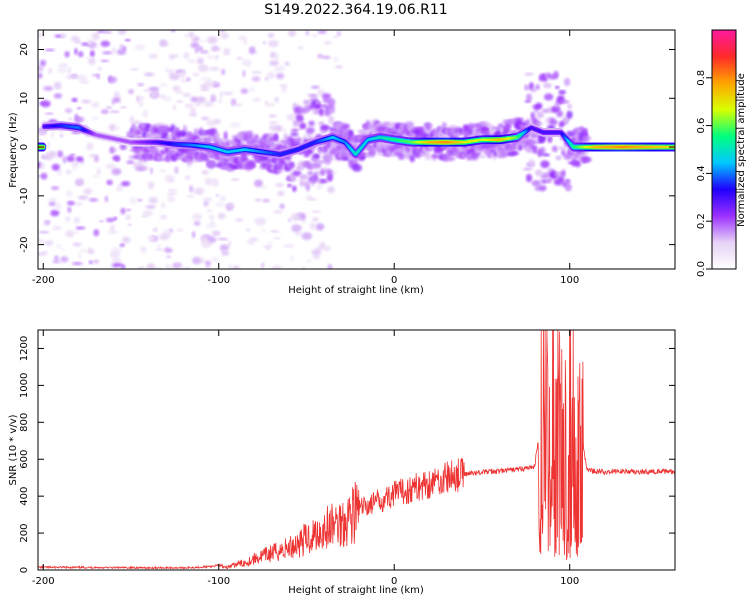  I want to click on snr-ytick-label: 800, so click(24, 422).